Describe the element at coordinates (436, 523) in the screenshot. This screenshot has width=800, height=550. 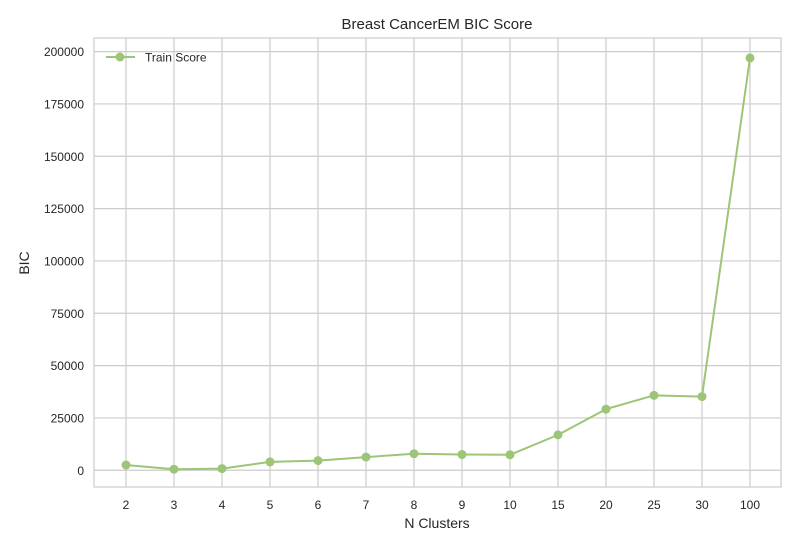
I see `x-axis-label: N Clusters` at that location.